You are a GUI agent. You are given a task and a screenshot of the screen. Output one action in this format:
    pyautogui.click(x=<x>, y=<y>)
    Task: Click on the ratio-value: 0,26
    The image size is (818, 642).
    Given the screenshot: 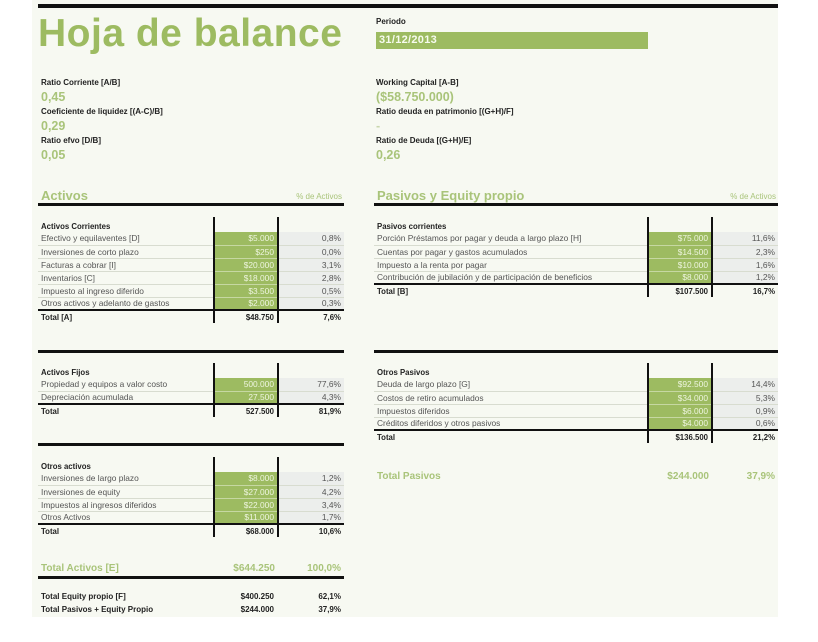 What is the action you would take?
    pyautogui.click(x=388, y=155)
    